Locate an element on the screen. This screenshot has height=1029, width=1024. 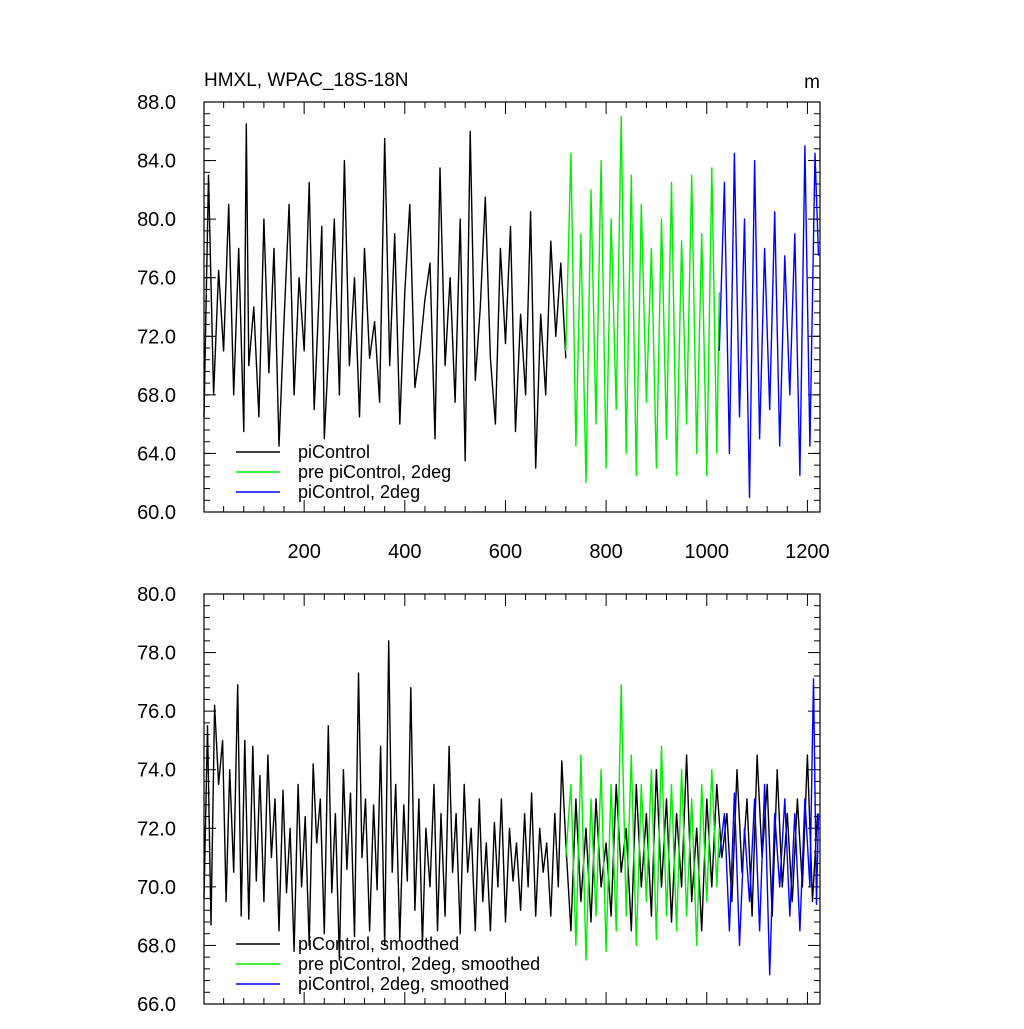
x-tick-labels: 200 400 600 800 1000 1200 is located at coordinates (558, 552).